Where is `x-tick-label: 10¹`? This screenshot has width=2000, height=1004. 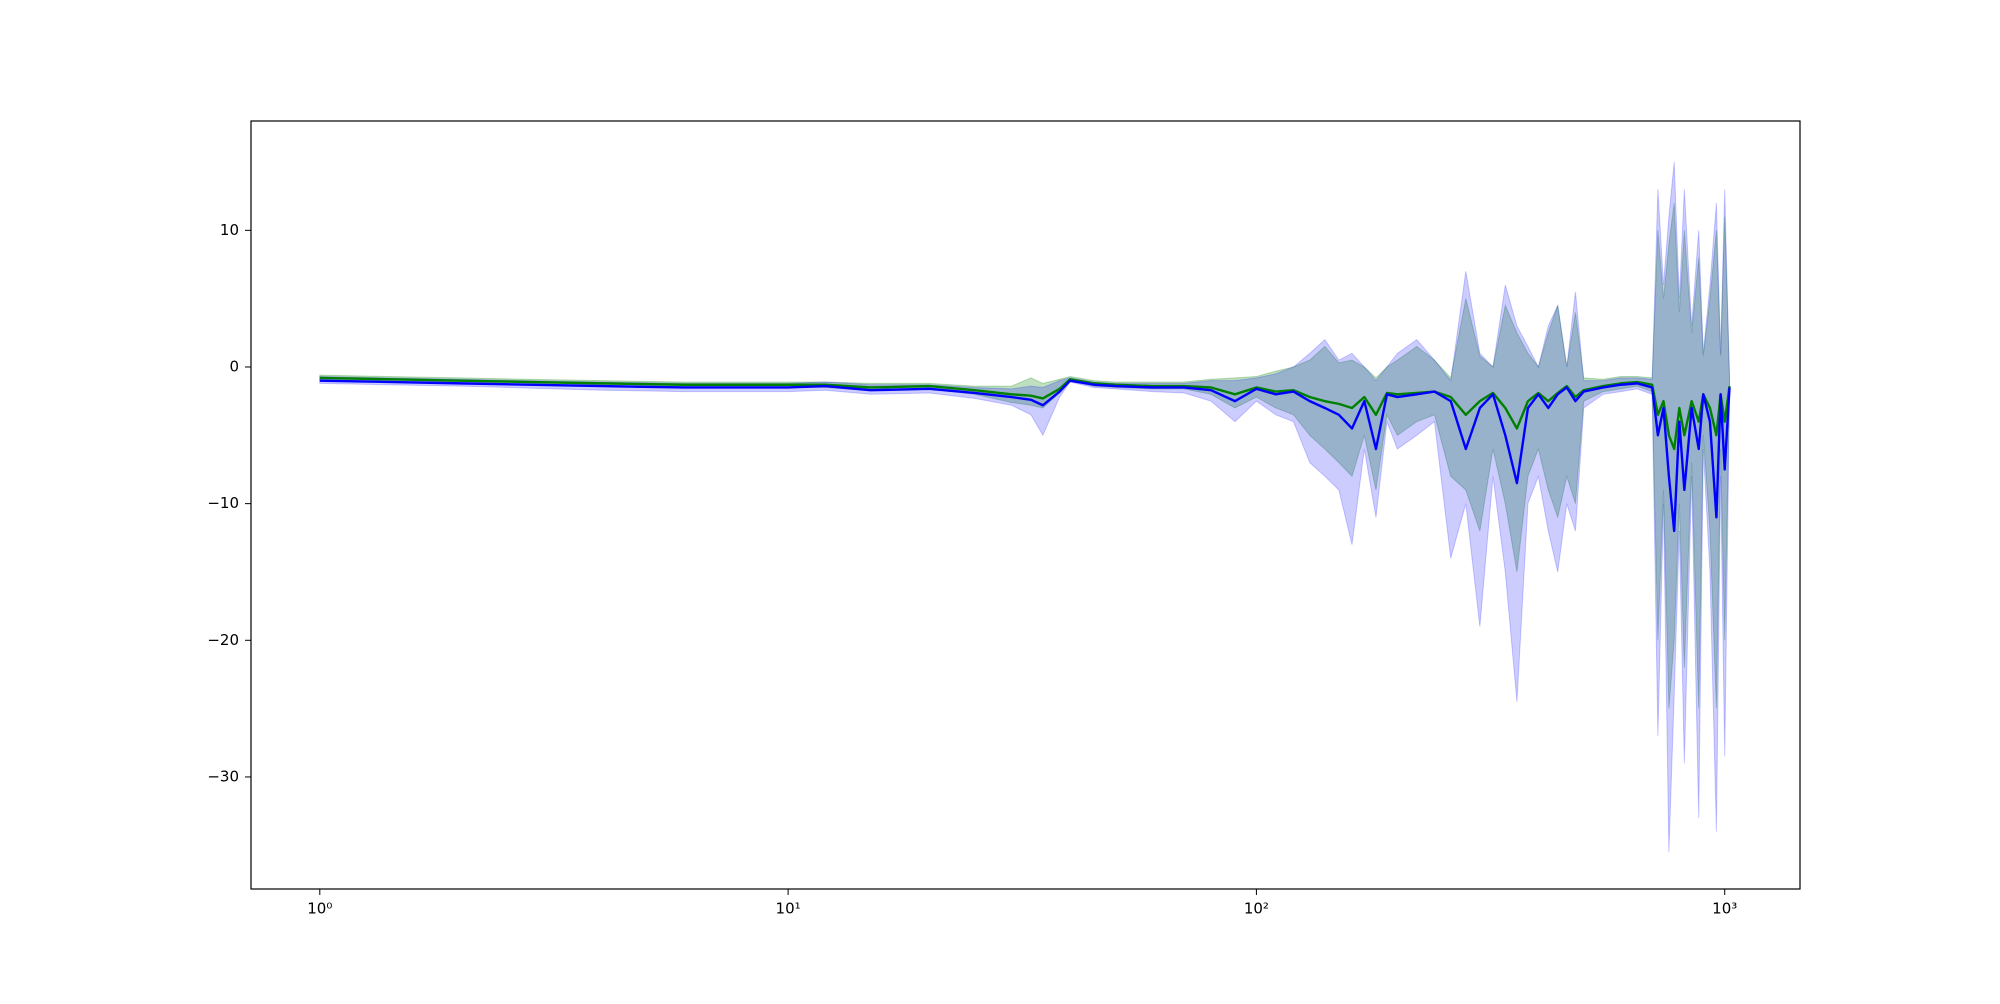
x-tick-label: 10¹ is located at coordinates (788, 909).